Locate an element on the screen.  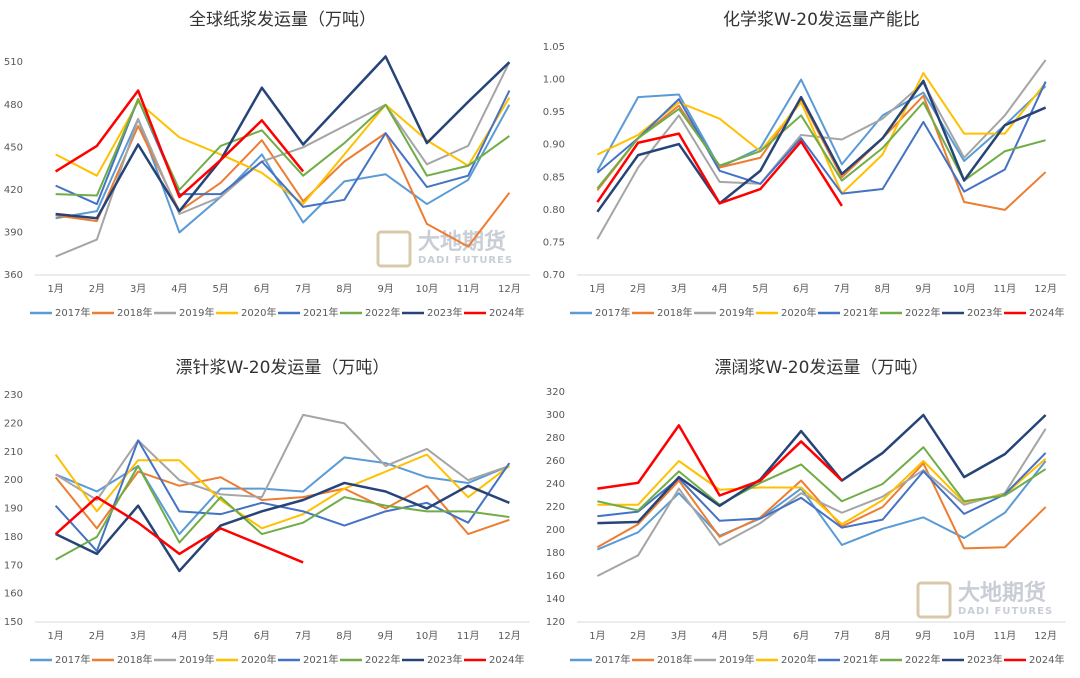
y-tick-label: 320 is located at coordinates (555, 392).